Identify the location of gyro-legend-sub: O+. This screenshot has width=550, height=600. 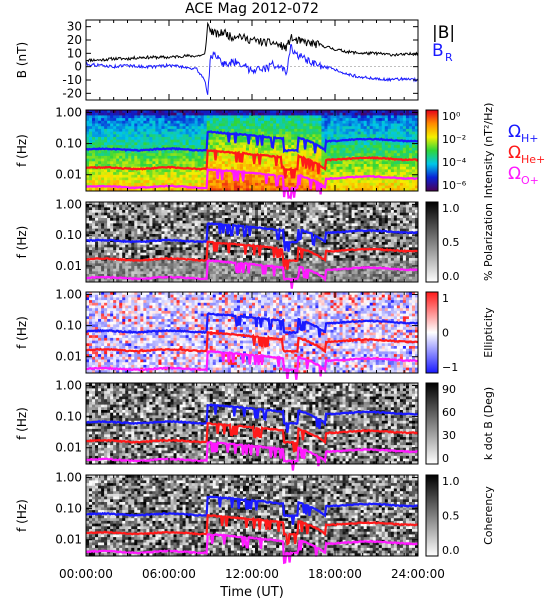
(530, 180).